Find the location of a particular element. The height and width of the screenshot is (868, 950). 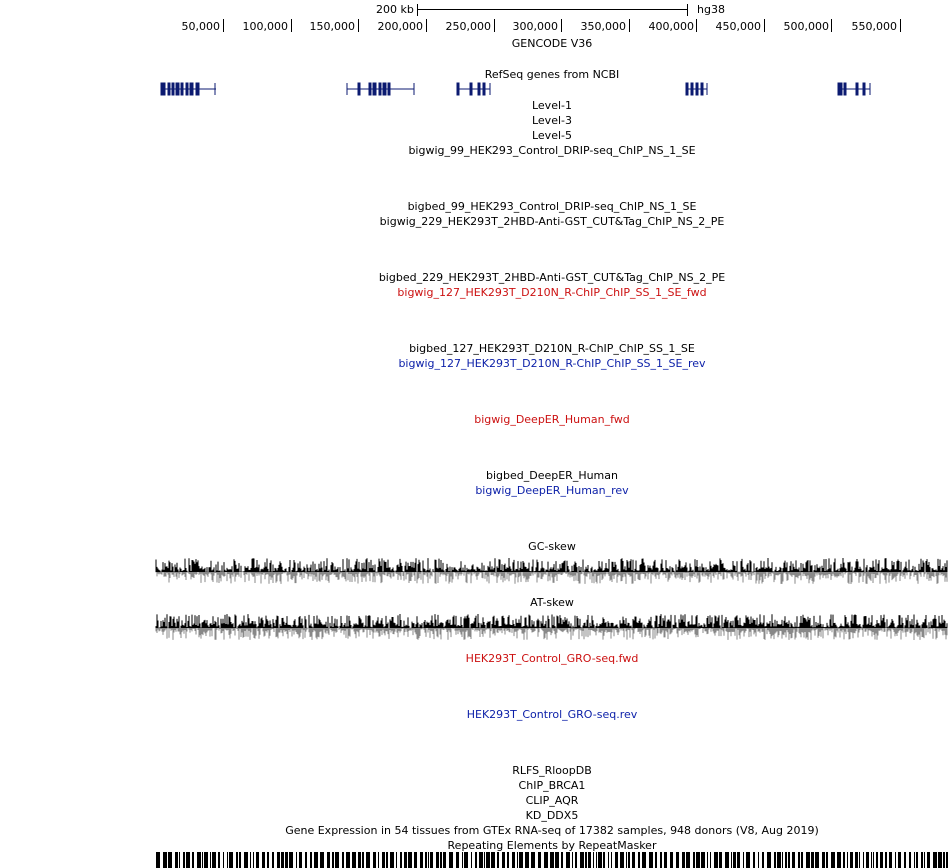

track-label-level1: Level-1 is located at coordinates (551, 105).